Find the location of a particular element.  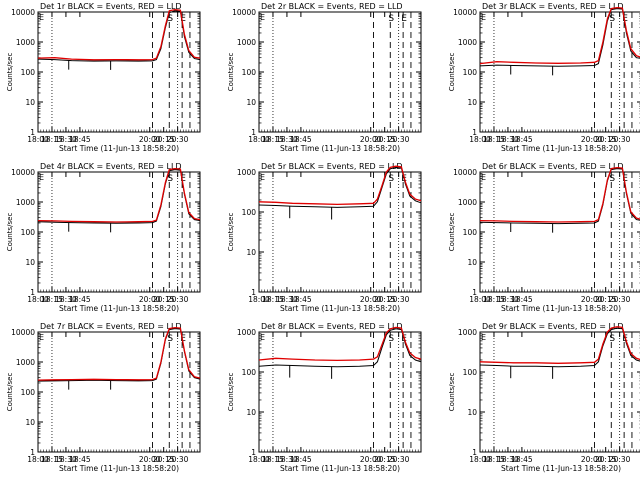

panel-title: Det 2r BLACK = Events, RED = LLD is located at coordinates (332, 6).